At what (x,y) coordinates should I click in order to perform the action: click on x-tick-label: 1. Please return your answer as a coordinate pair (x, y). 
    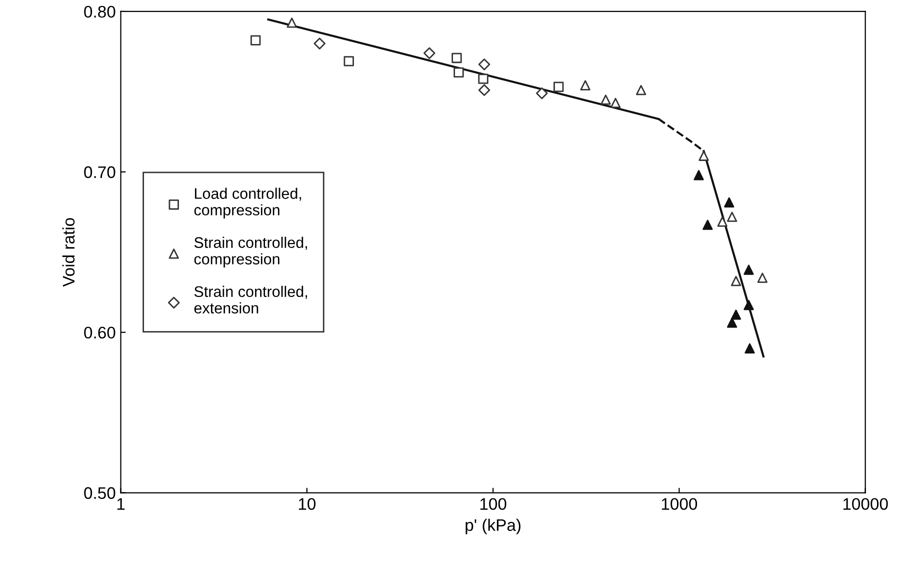
    Looking at the image, I should click on (121, 504).